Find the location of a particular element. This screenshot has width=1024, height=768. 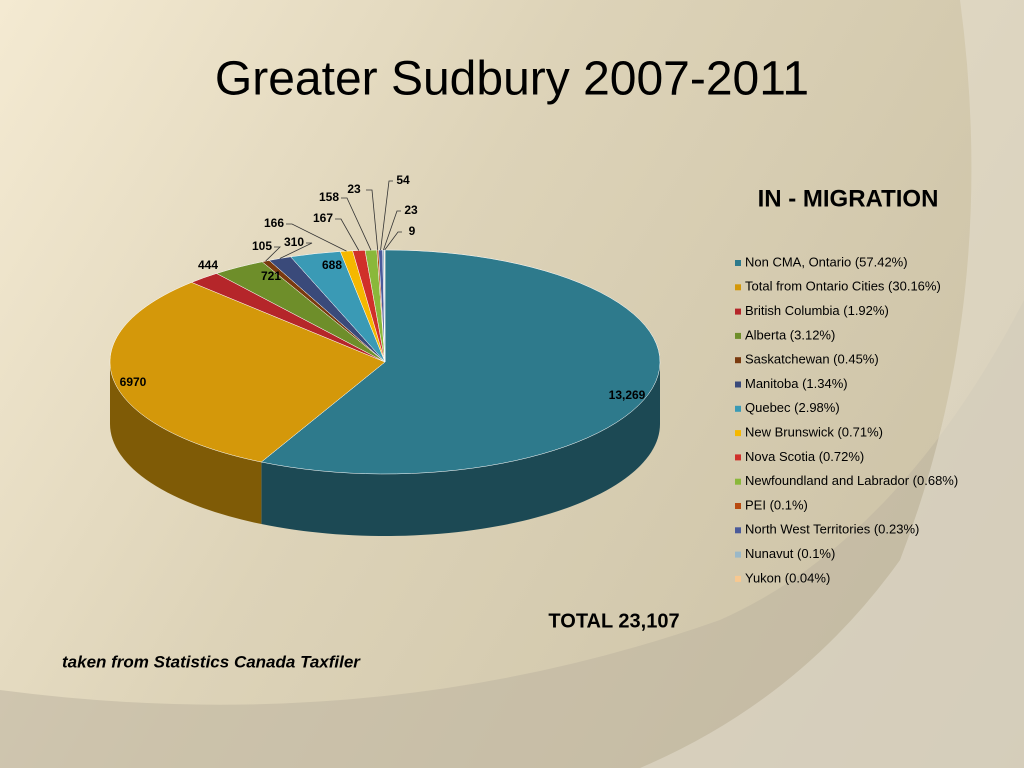

legend-label: North West Territories (0.23%) is located at coordinates (832, 529).